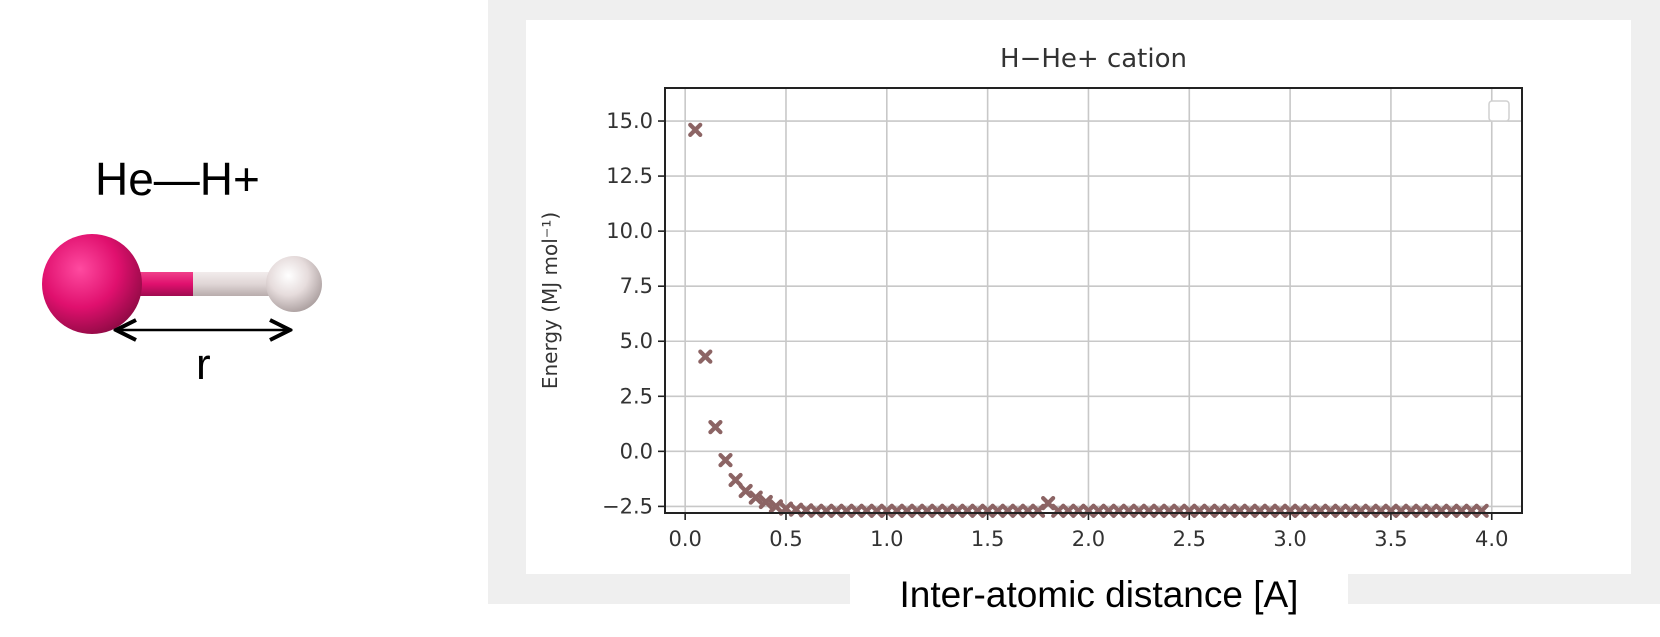 The width and height of the screenshot is (1660, 637). Describe the element at coordinates (1491, 539) in the screenshot. I see `x-tick-label: 4.0` at that location.